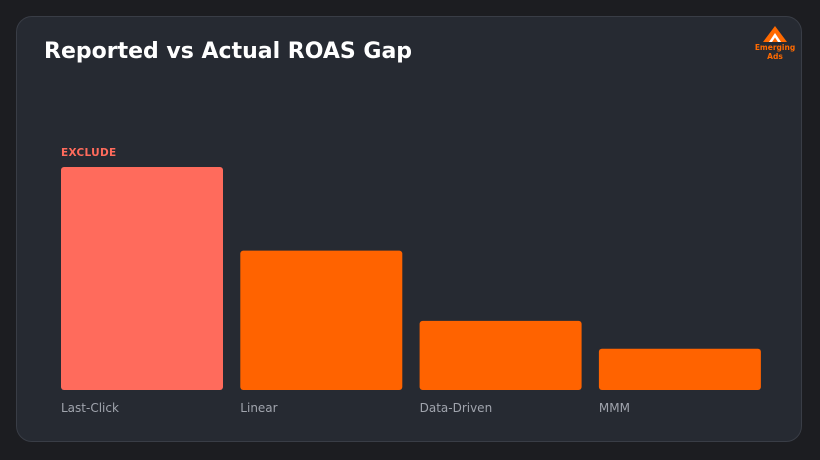 The image size is (820, 460). I want to click on chart-title: Reported vs Actual ROAS Gap, so click(228, 51).